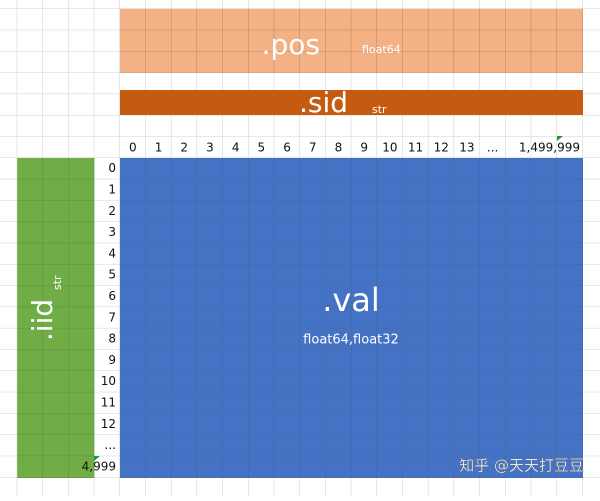 The width and height of the screenshot is (600, 501). I want to click on val-label: .val, so click(351, 300).